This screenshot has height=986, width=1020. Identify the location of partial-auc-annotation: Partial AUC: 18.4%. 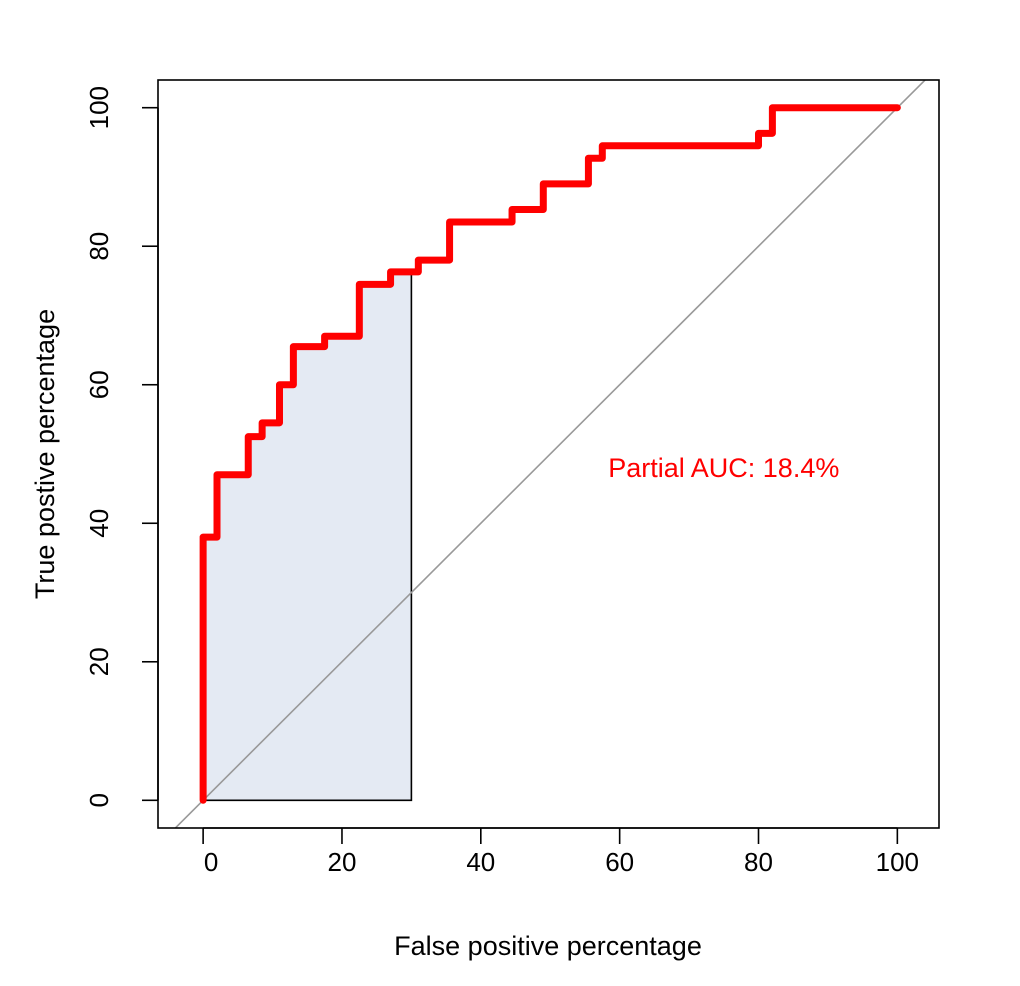
(723, 468).